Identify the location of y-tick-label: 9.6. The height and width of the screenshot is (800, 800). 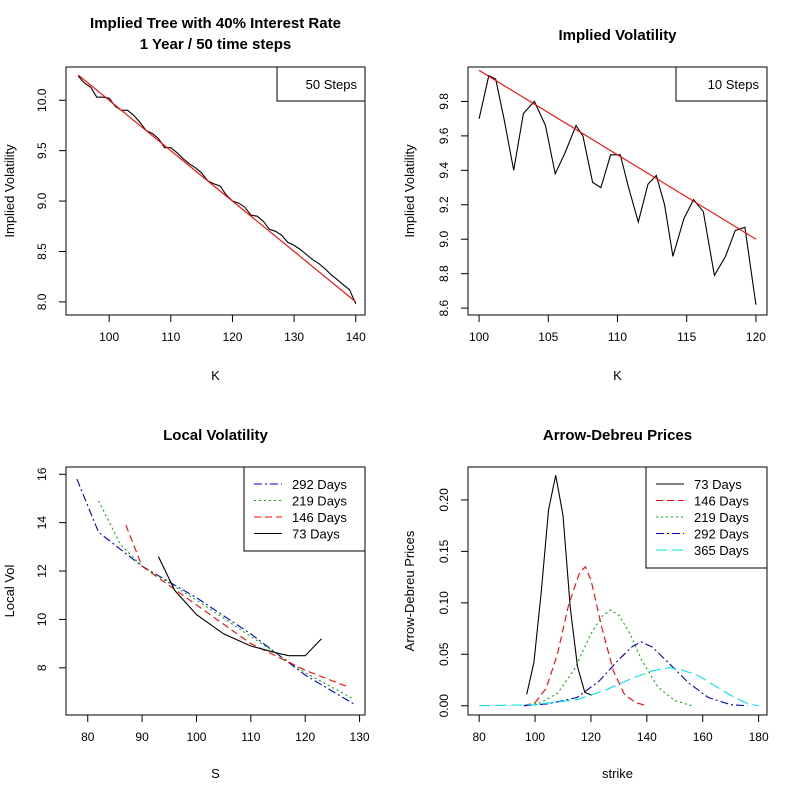
(444, 135).